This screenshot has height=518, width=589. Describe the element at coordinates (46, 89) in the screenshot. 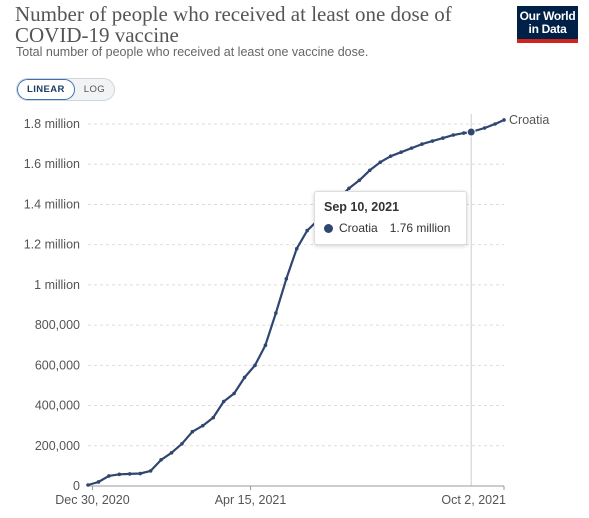

I see `linear-scale-button: LINEAR` at that location.